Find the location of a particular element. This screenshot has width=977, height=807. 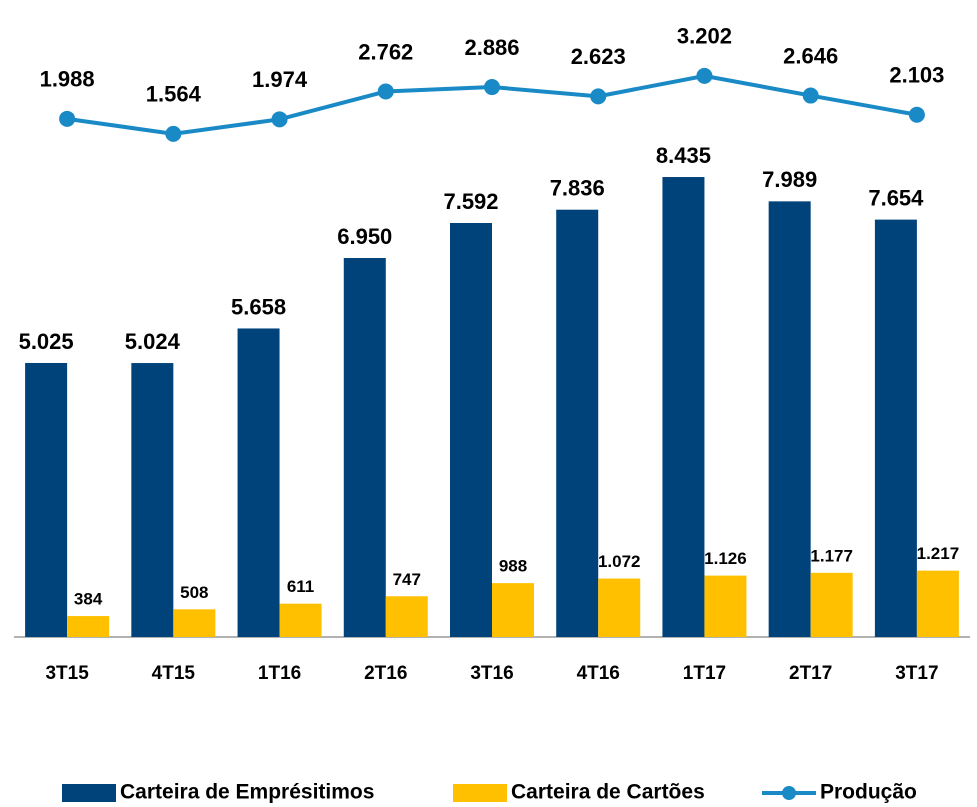

x-tick-label: 2T16 is located at coordinates (385, 673).